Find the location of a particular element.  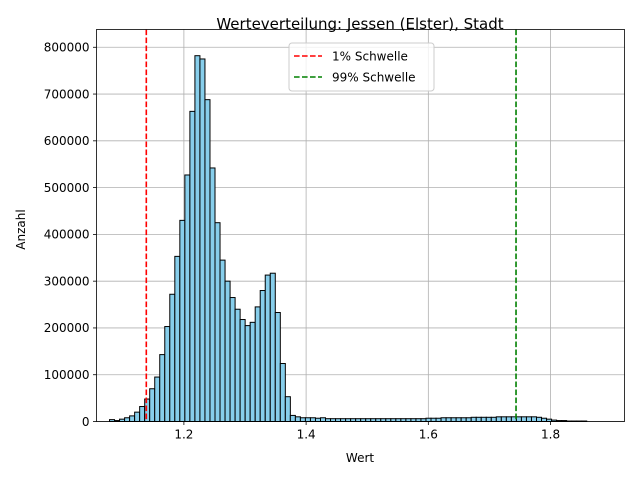

legend-label-1pct: 1% Schwelle is located at coordinates (370, 57).